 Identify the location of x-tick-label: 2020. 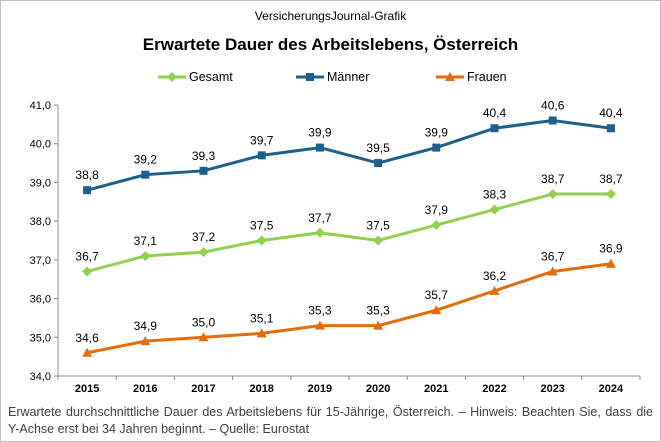
(378, 389).